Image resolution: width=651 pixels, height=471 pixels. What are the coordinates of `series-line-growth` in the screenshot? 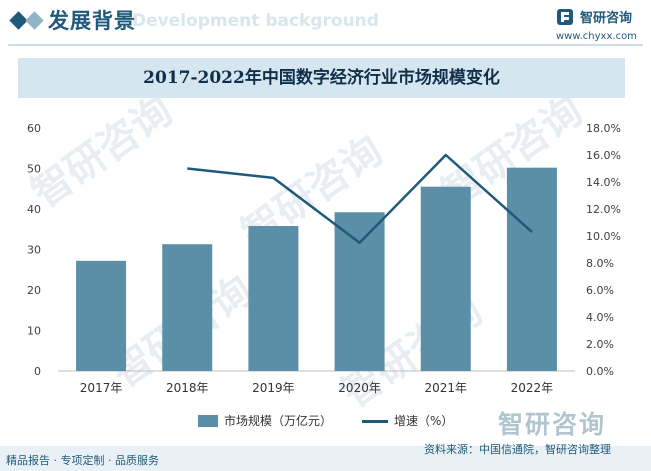 It's located at (360, 199).